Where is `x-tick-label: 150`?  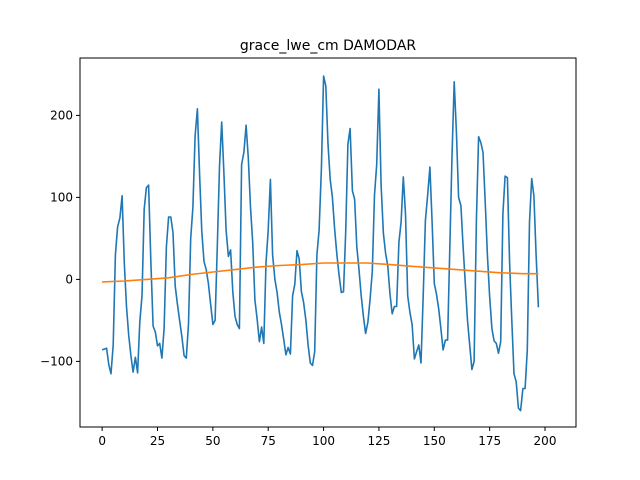
x-tick-label: 150 is located at coordinates (434, 441).